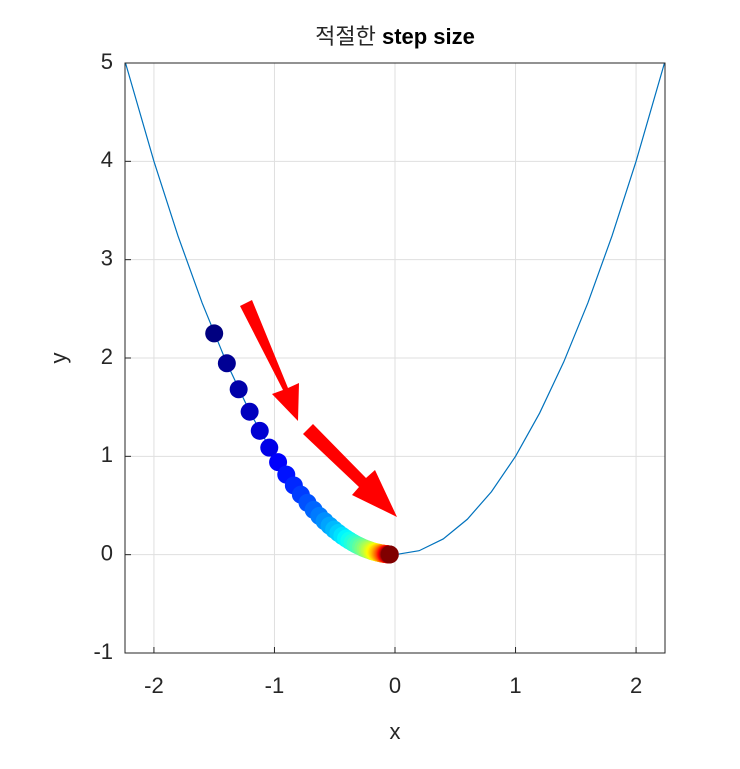 The height and width of the screenshot is (769, 740). Describe the element at coordinates (154, 685) in the screenshot. I see `x-tick-label: -2` at that location.